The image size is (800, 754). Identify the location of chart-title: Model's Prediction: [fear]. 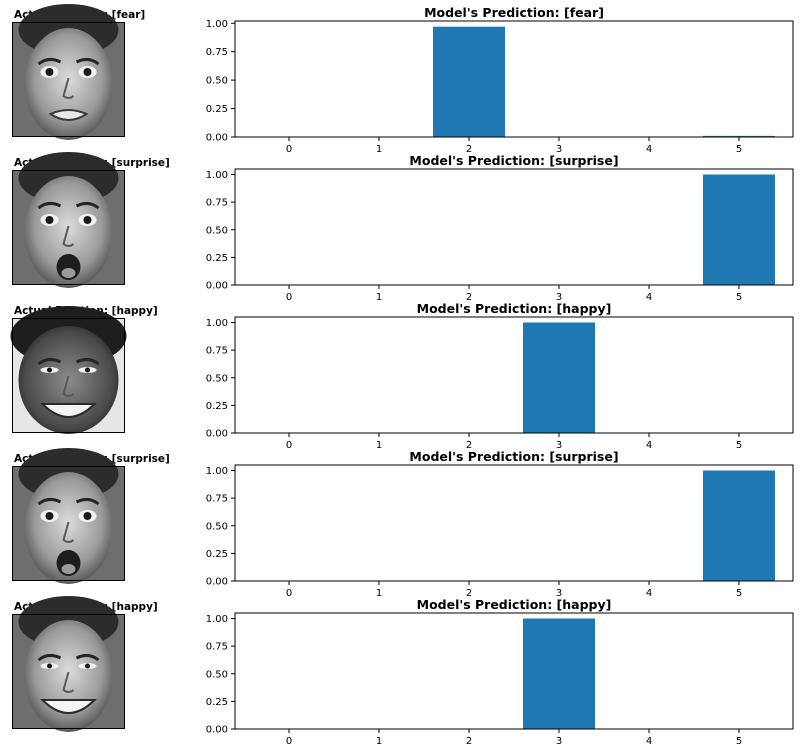
(514, 12).